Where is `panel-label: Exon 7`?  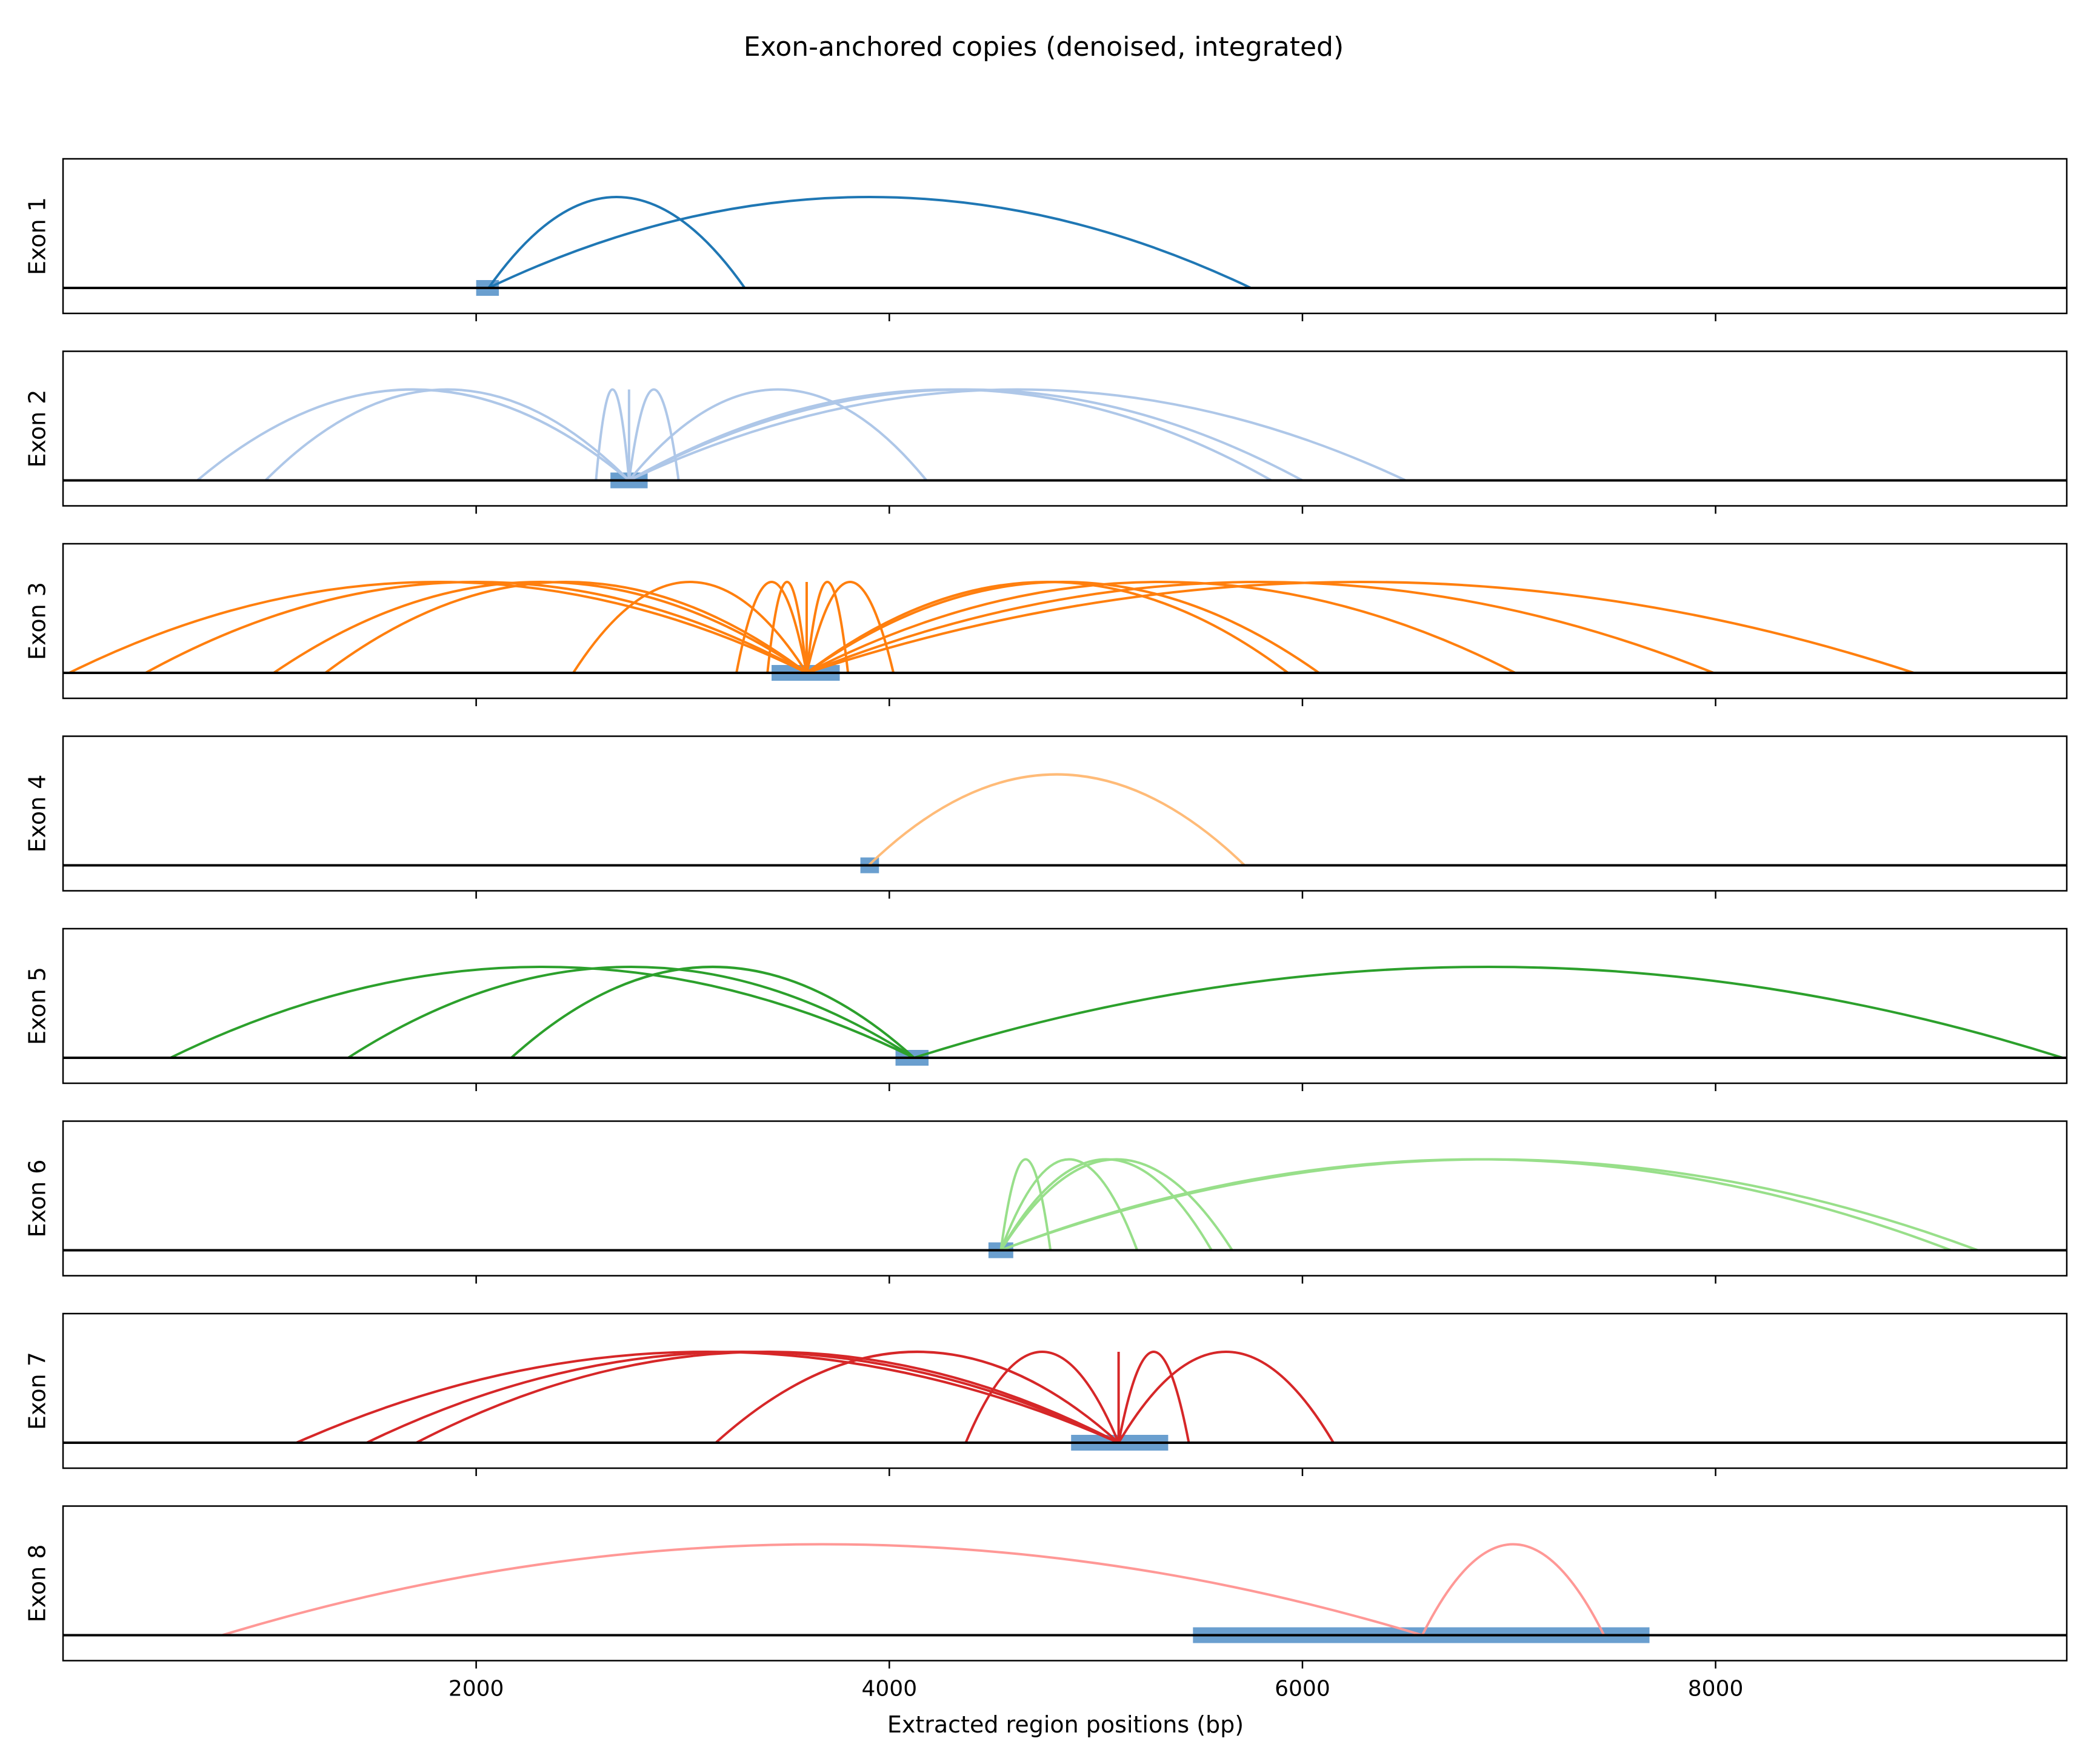
panel-label: Exon 7 is located at coordinates (37, 1391).